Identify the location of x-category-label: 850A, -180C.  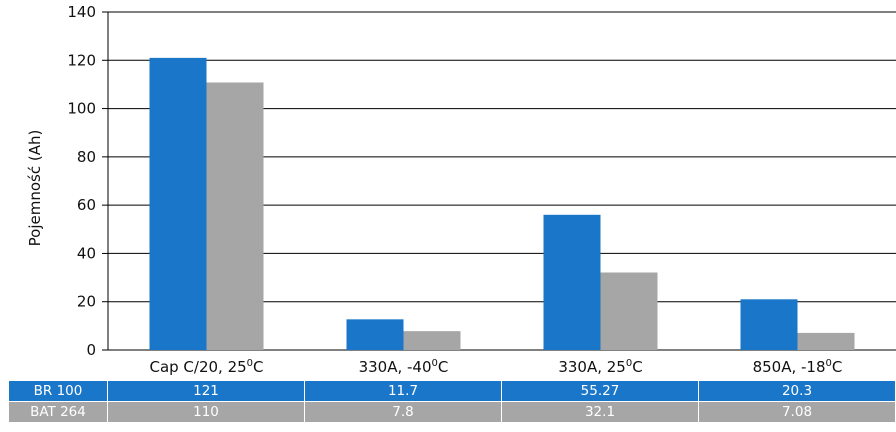
(798, 367).